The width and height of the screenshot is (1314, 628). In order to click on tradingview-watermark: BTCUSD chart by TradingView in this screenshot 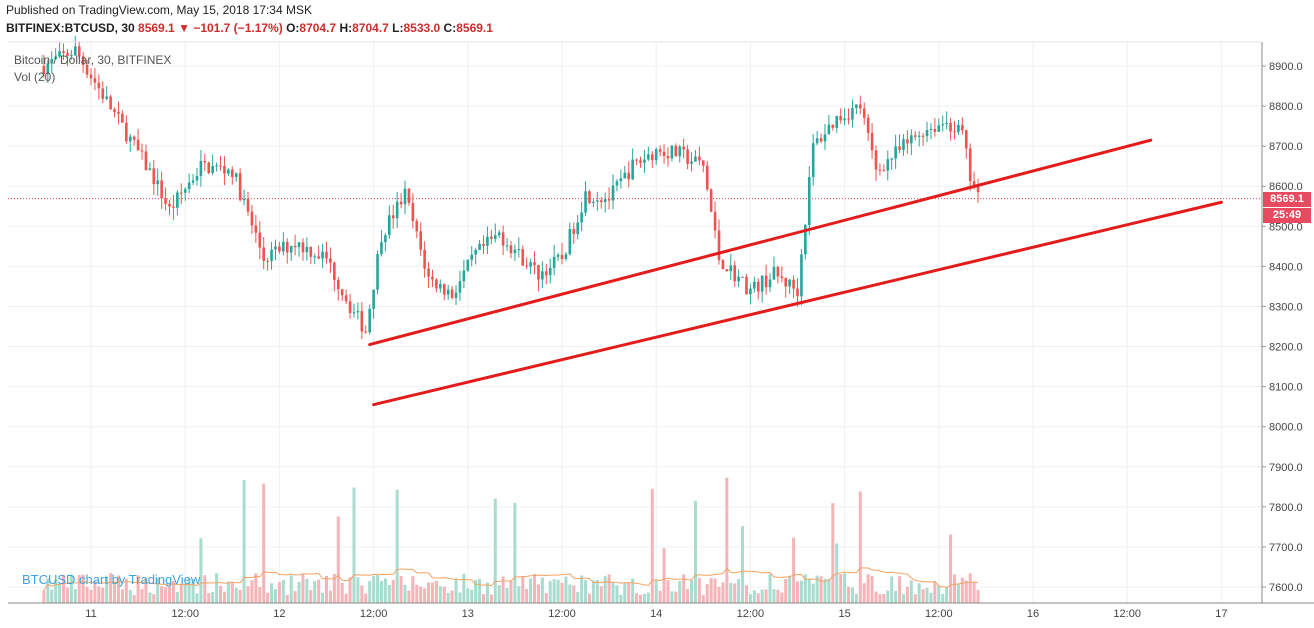, I will do `click(111, 579)`.